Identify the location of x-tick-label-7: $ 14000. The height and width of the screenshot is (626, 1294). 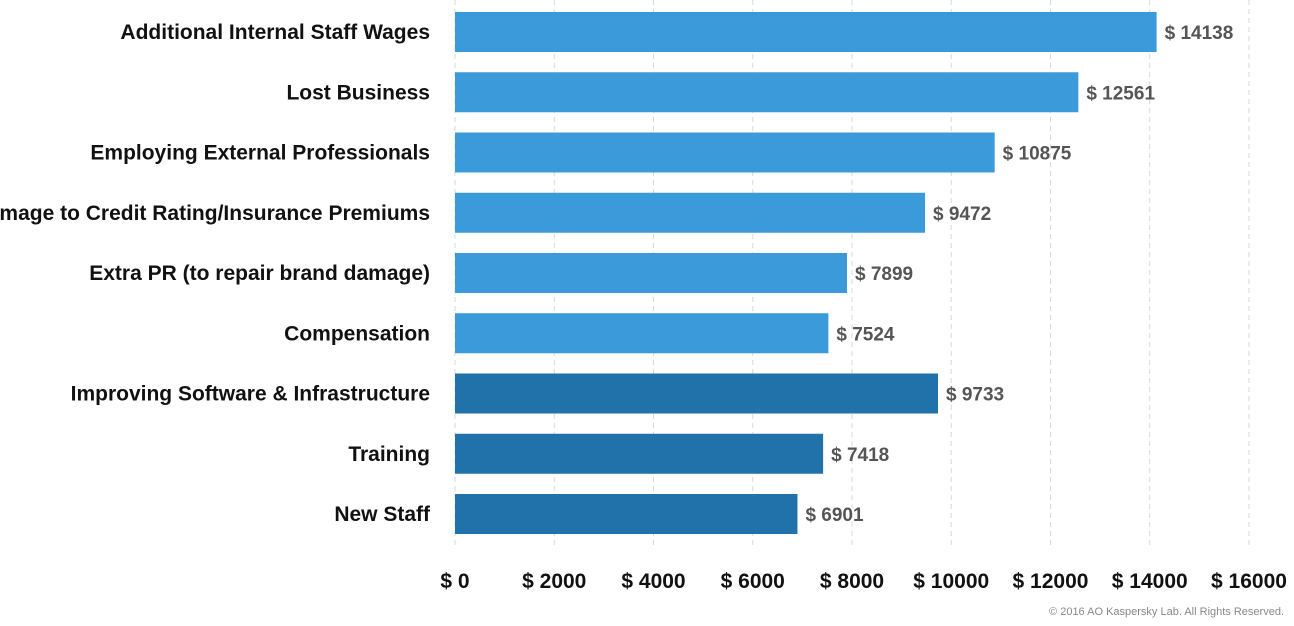
(1150, 581).